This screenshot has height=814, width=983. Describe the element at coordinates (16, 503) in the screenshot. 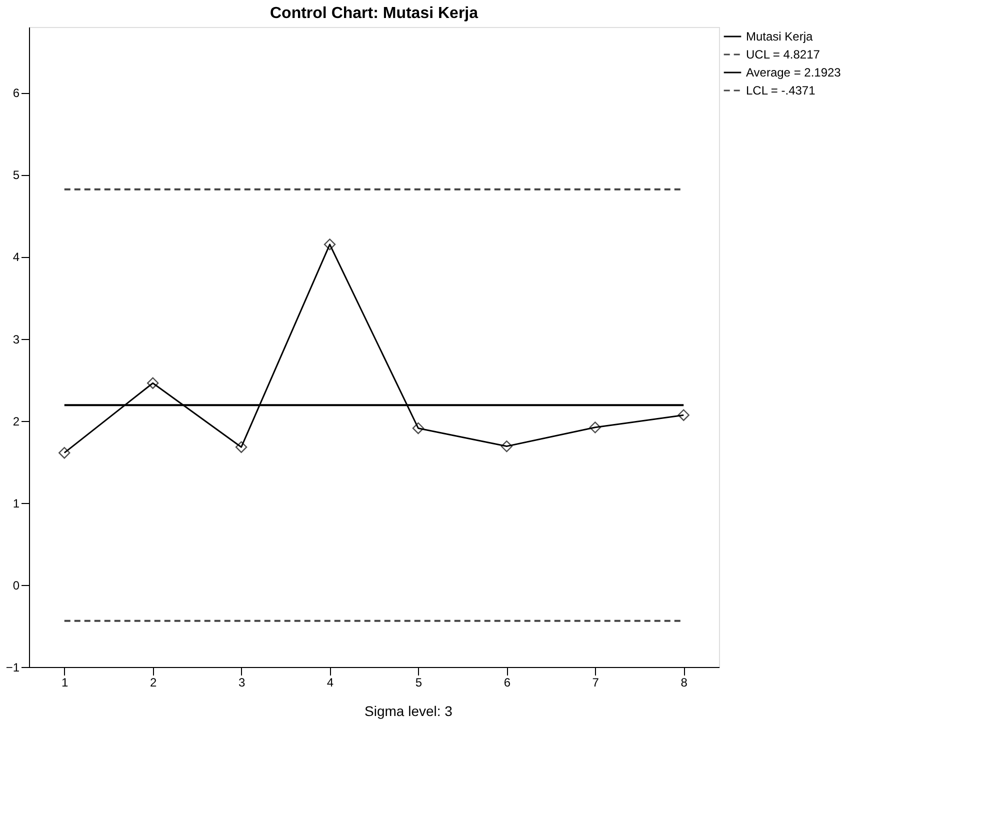

I see `y-tick-label: 1` at that location.